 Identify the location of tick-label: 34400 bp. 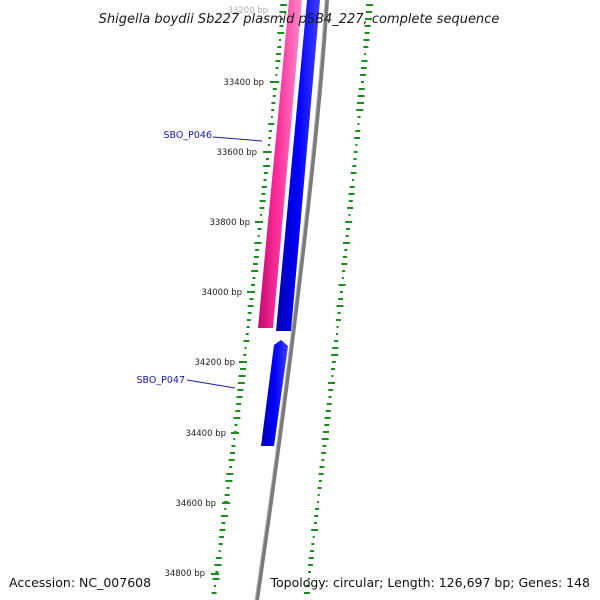
(205, 434).